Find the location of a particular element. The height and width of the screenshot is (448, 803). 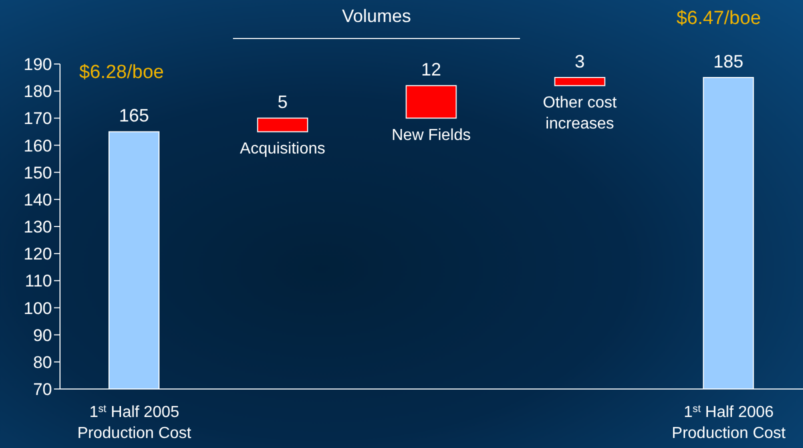

data-label: 5 is located at coordinates (283, 102).